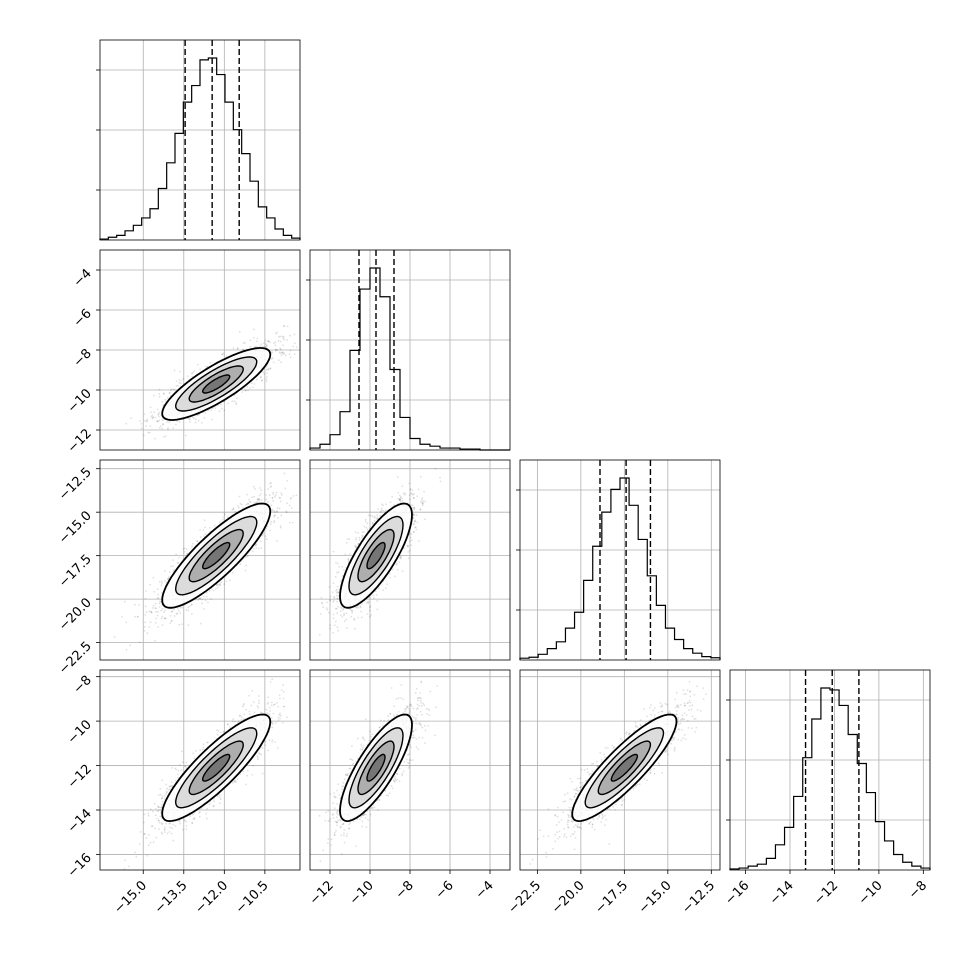 The image size is (970, 970). What do you see at coordinates (200, 148) in the screenshot?
I see `histogram-step-line` at bounding box center [200, 148].